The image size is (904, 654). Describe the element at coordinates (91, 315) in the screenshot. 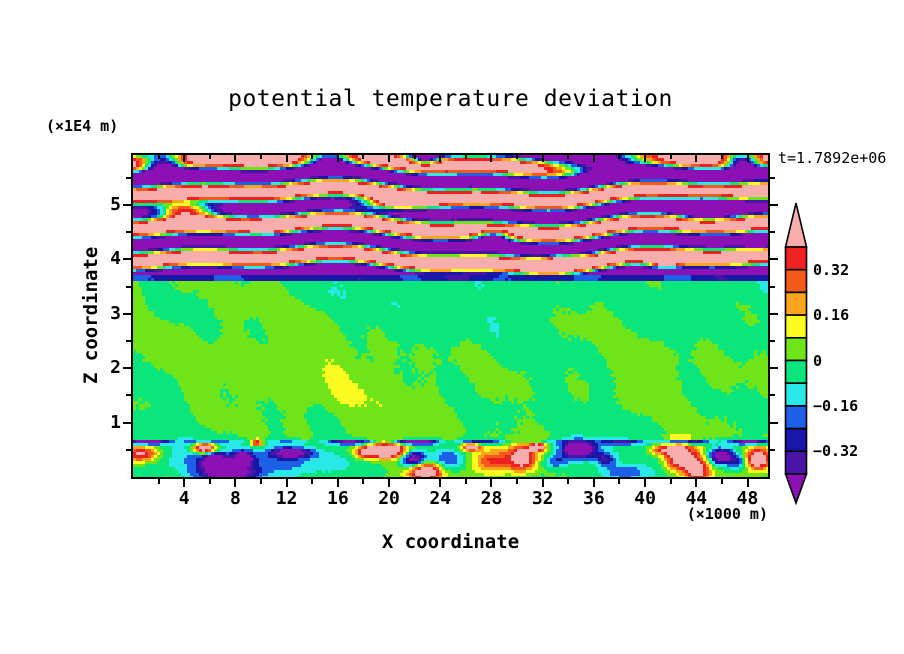

I see `y-axis-label: Z coordinate` at that location.